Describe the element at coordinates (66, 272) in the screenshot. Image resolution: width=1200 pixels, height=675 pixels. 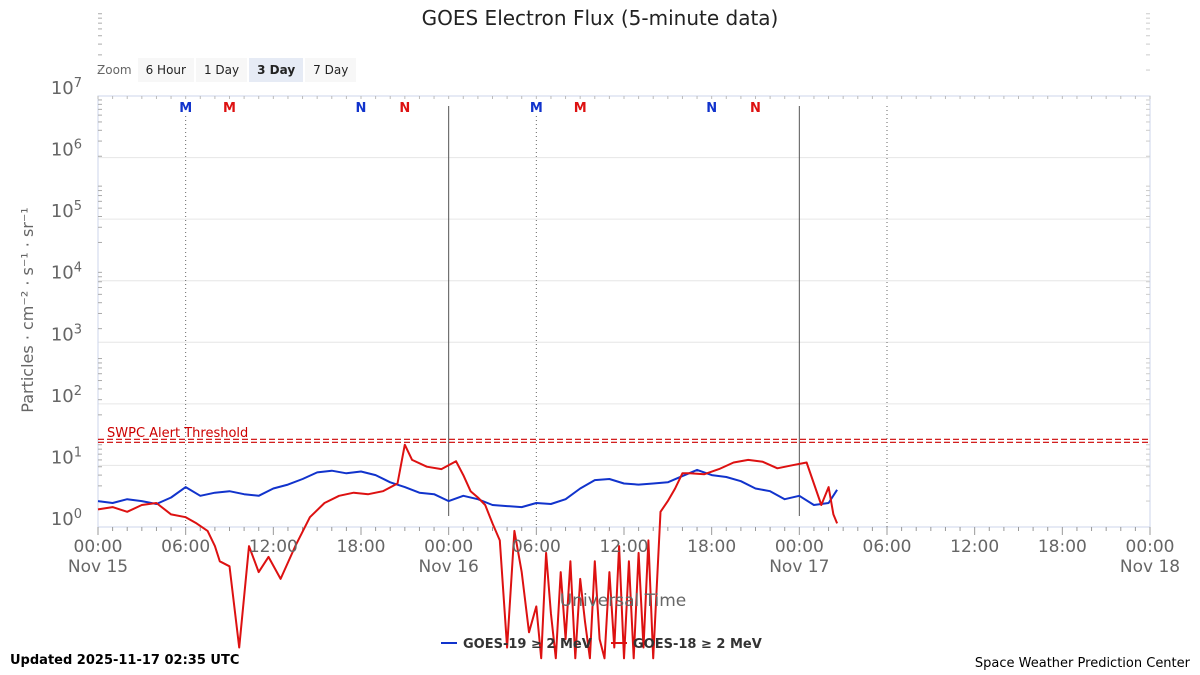
I see `y-tick-label: 104` at that location.